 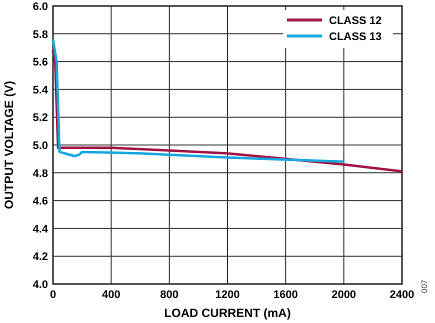 I want to click on y-tick-label: 4.6, so click(x=40, y=202).